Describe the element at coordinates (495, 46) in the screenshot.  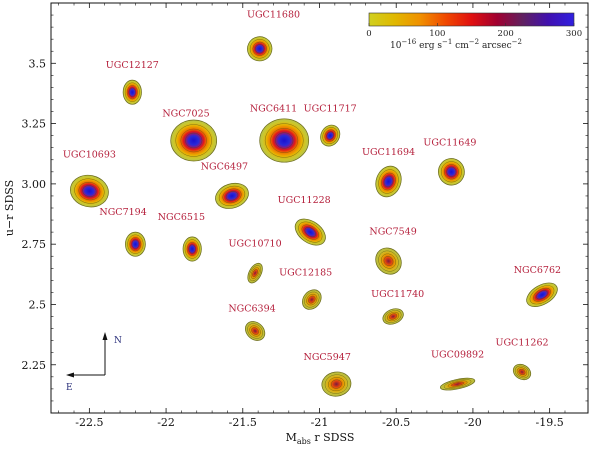
I see `cb-unit-mid3: arcsec` at that location.